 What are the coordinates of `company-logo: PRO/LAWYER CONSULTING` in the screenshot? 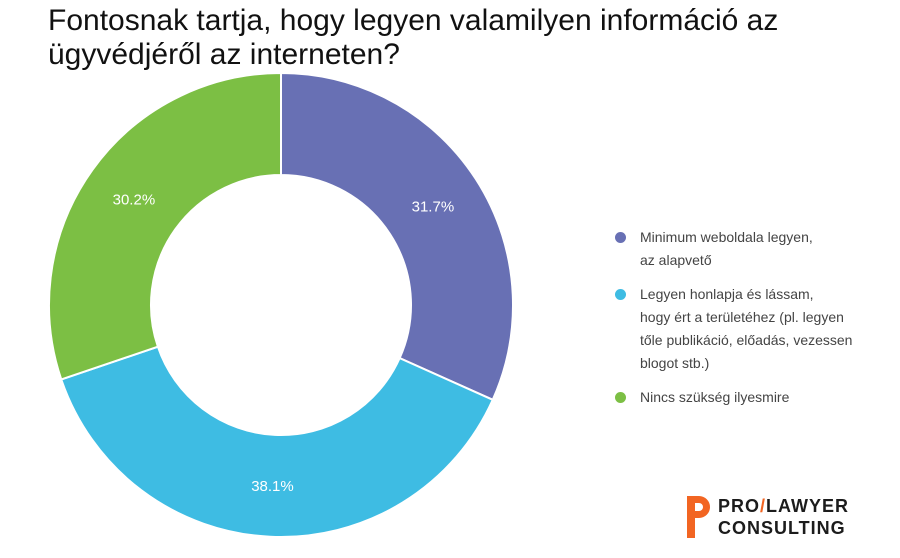 It's located at (784, 517).